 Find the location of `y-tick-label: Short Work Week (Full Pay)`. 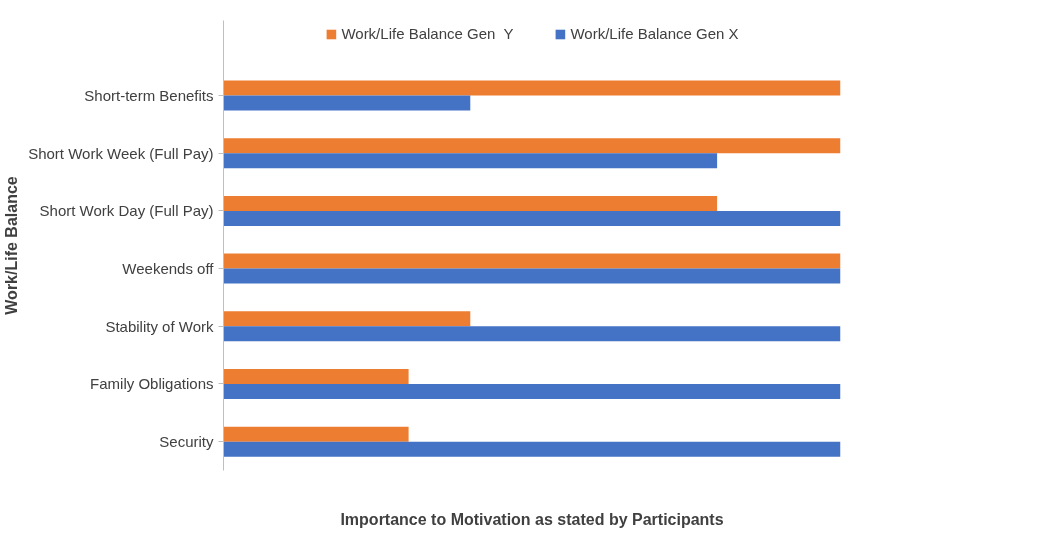

y-tick-label: Short Work Week (Full Pay) is located at coordinates (121, 153).